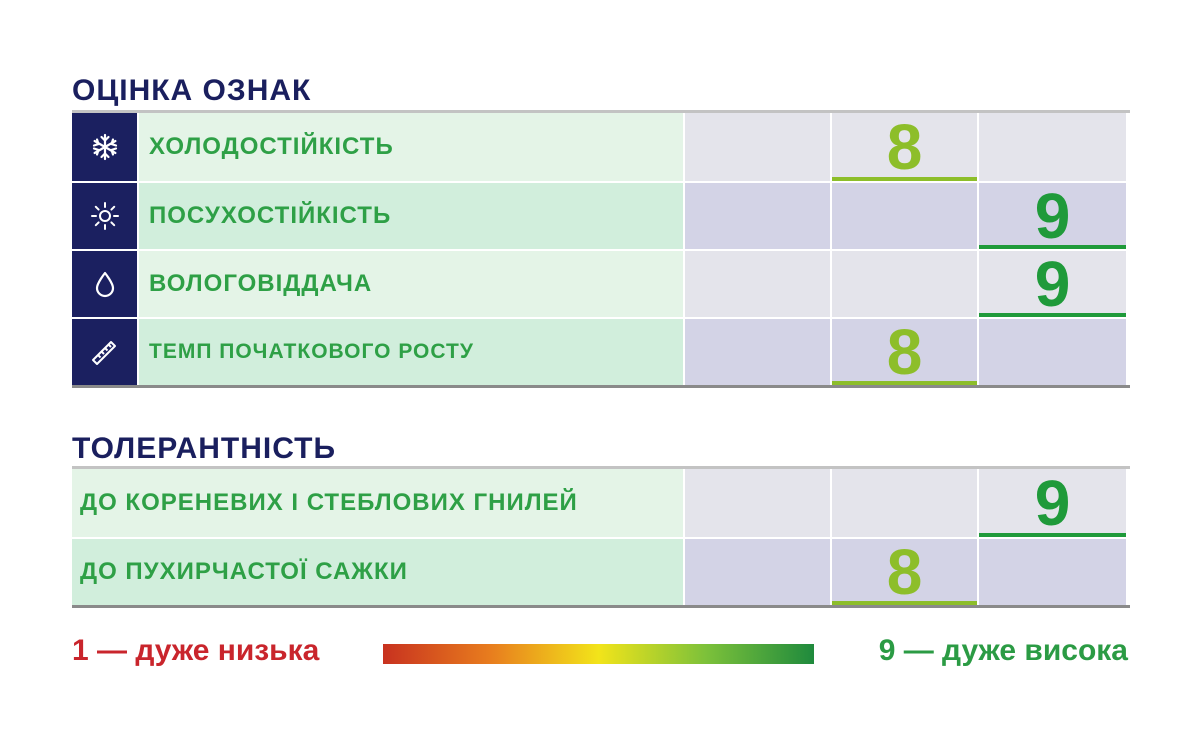  What do you see at coordinates (105, 284) in the screenshot?
I see `drop-icon` at bounding box center [105, 284].